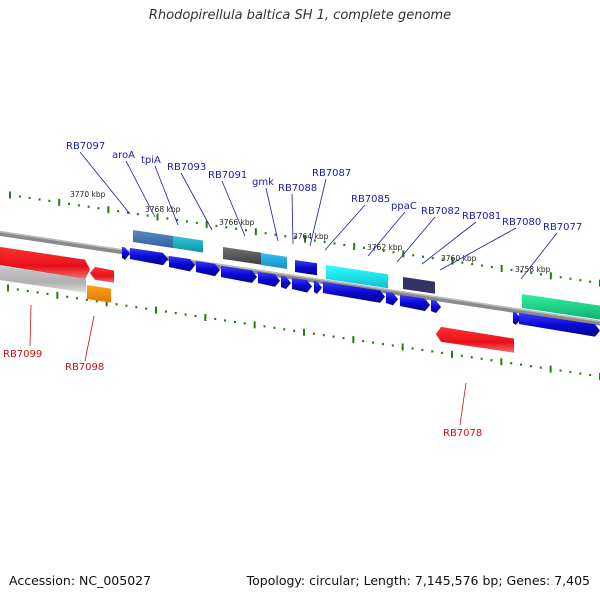  What do you see at coordinates (562, 227) in the screenshot?
I see `forward-gene-label: RB7077` at bounding box center [562, 227].